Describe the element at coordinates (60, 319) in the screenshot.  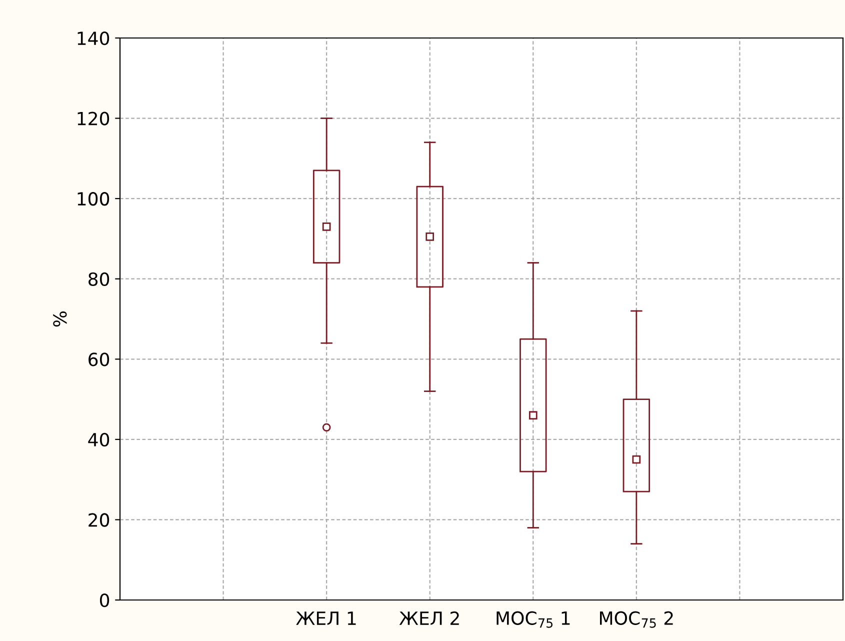
I see `y-axis-title: %` at that location.